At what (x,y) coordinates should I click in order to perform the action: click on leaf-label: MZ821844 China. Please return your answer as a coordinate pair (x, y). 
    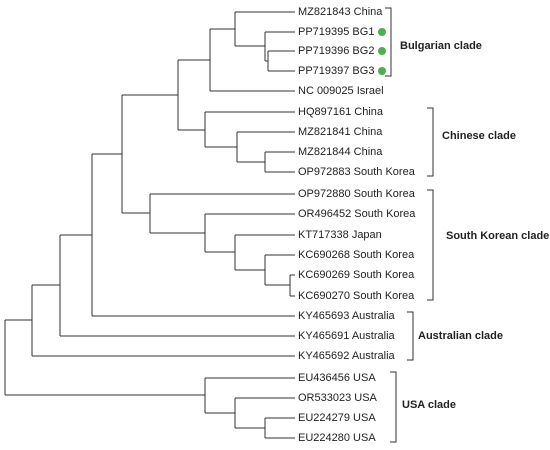
    Looking at the image, I should click on (340, 152).